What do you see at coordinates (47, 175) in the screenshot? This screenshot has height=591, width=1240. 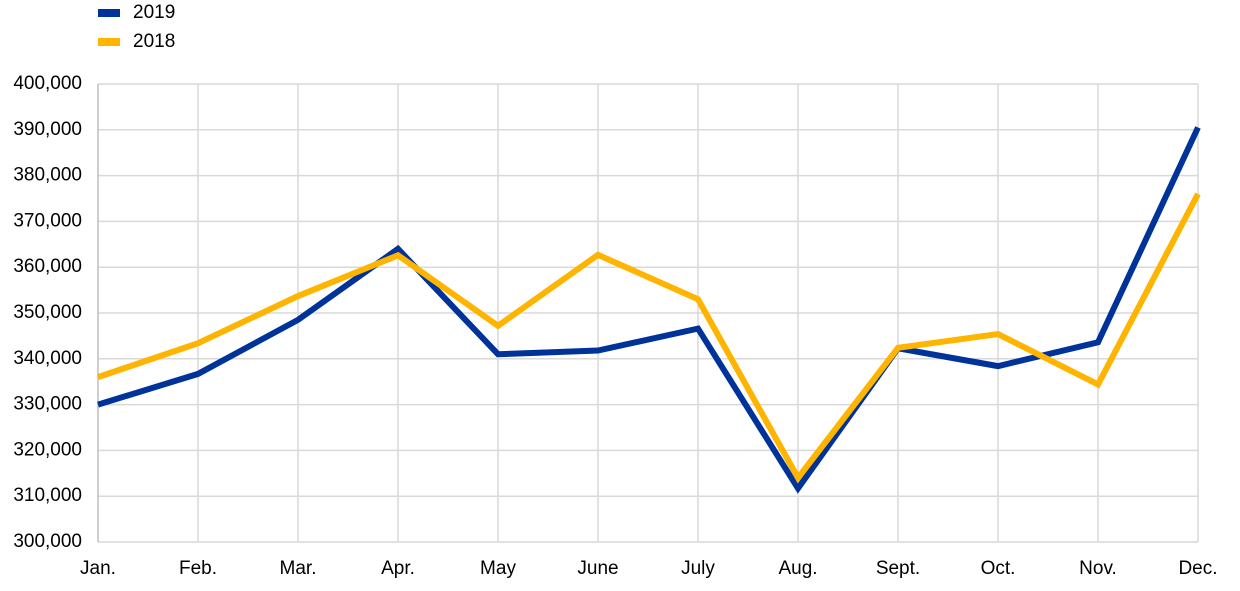 I see `y-tick-label: 380,000` at bounding box center [47, 175].